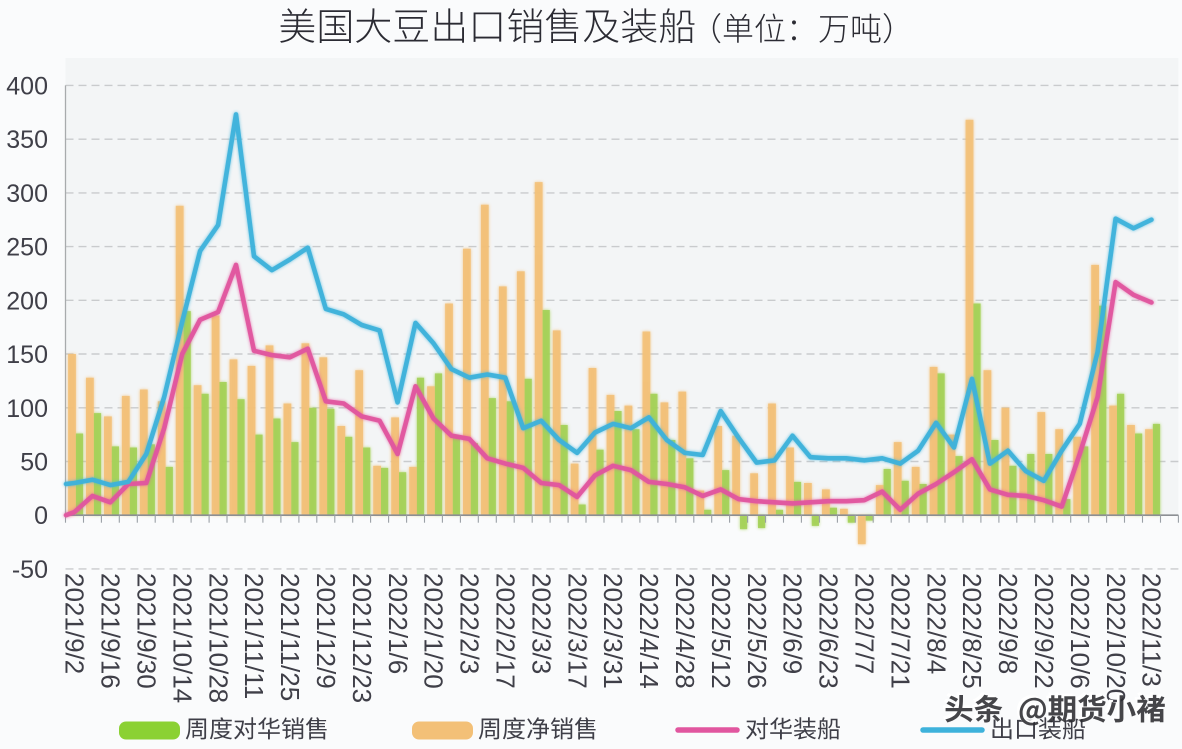 This screenshot has height=749, width=1182. Describe the element at coordinates (34, 463) in the screenshot. I see `svg-text: 50` at that location.